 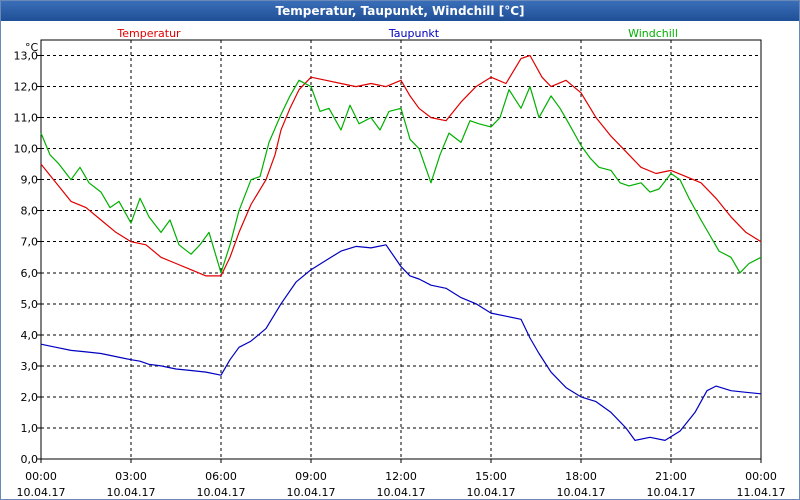 I want to click on legend-item-taupunkt: Taupunkt, so click(x=414, y=33).